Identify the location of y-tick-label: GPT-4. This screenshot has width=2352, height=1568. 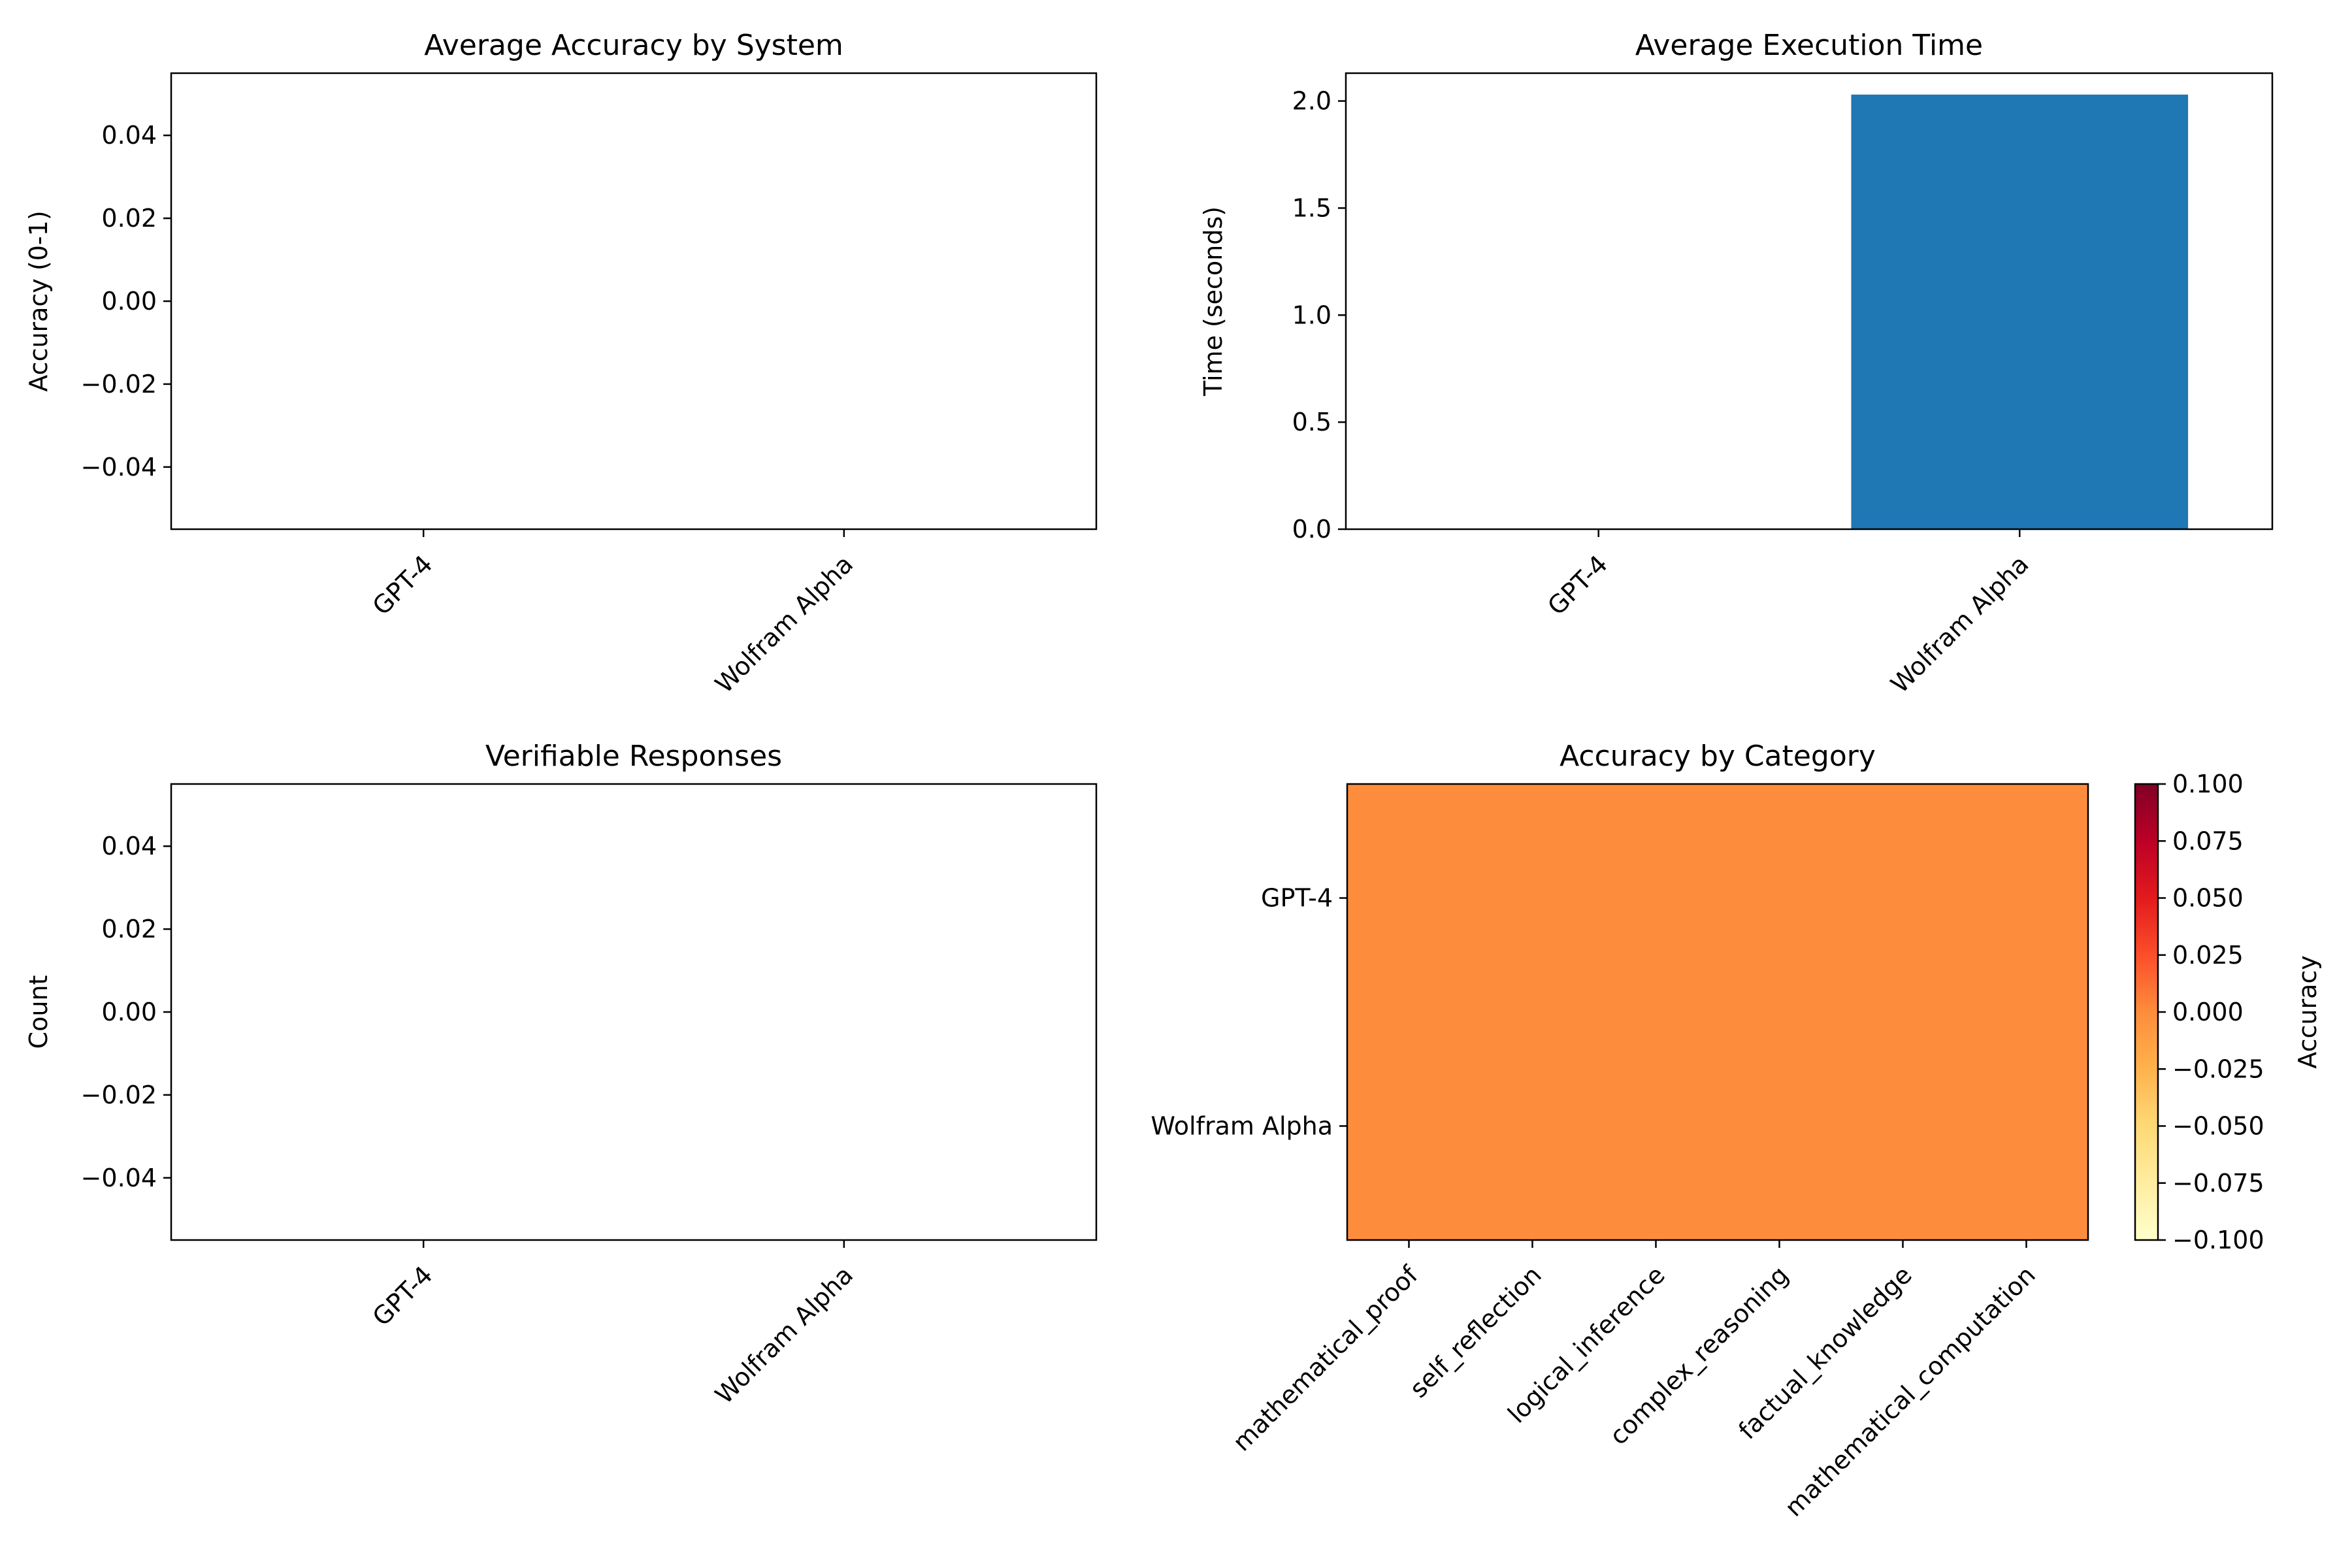
(1297, 898).